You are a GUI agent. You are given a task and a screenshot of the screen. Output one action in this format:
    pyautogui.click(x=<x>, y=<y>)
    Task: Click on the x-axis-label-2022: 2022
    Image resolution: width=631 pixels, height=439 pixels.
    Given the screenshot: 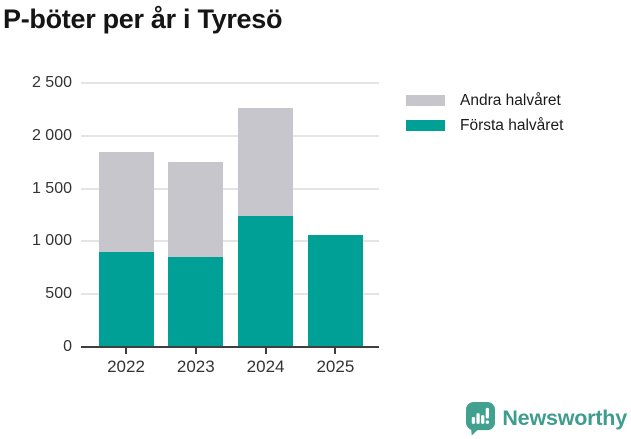 What is the action you would take?
    pyautogui.click(x=126, y=366)
    